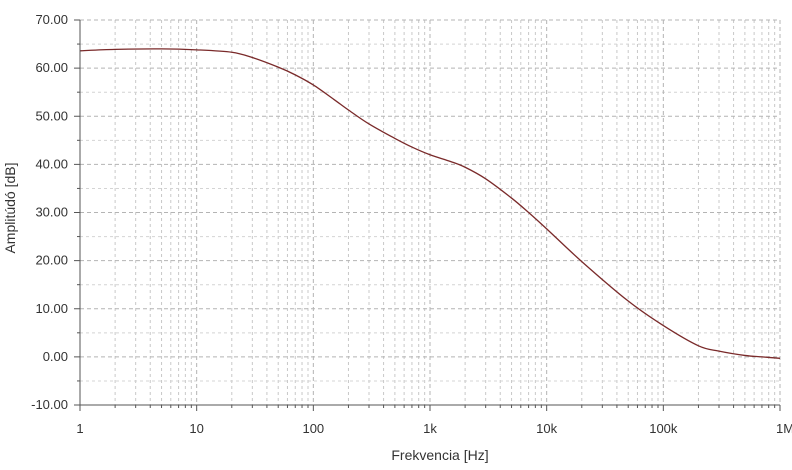 Image resolution: width=792 pixels, height=470 pixels. What do you see at coordinates (49, 404) in the screenshot?
I see `y-tick-label: -10.00` at bounding box center [49, 404].